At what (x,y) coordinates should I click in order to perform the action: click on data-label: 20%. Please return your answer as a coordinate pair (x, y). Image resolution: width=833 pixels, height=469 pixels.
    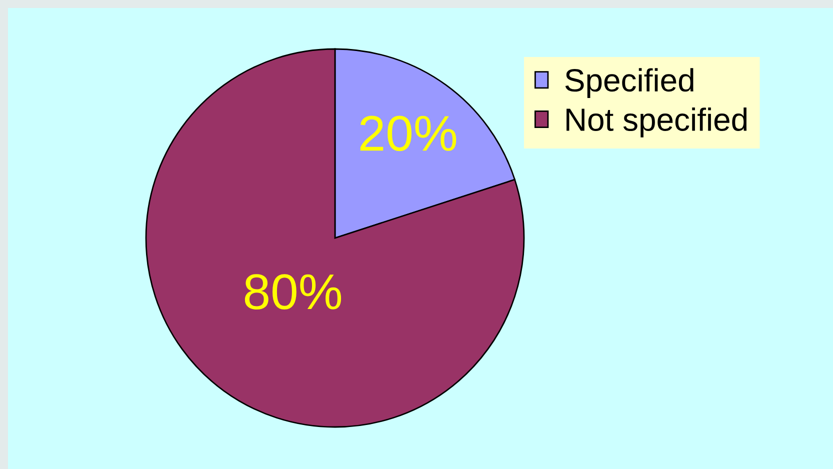
    Looking at the image, I should click on (408, 134).